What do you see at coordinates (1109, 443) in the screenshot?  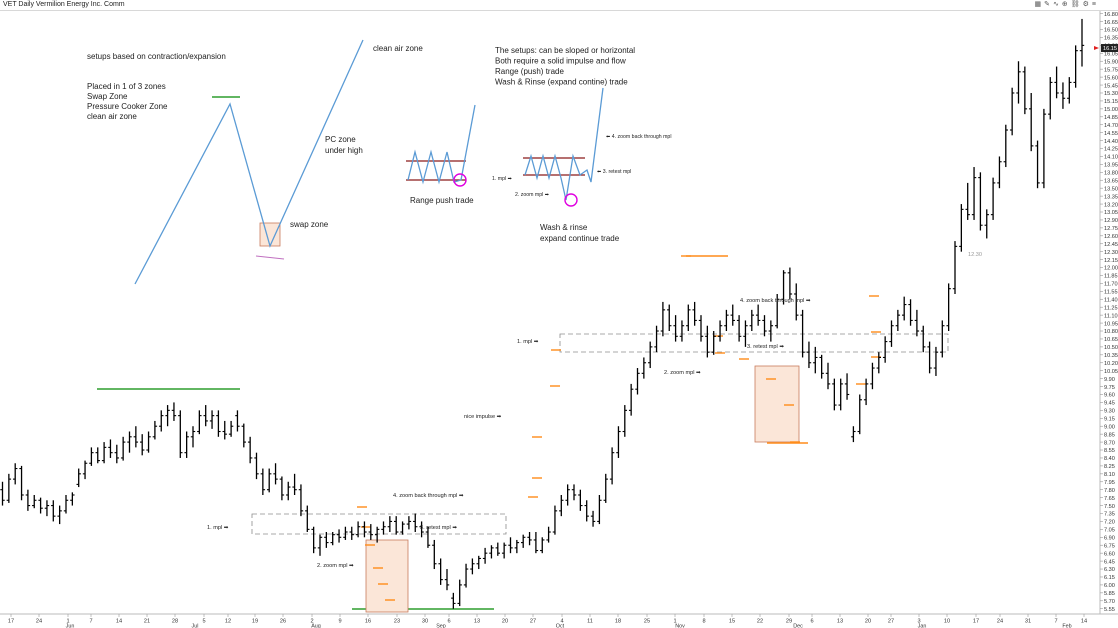 I see `y-tick-label: 8.70` at bounding box center [1109, 443].